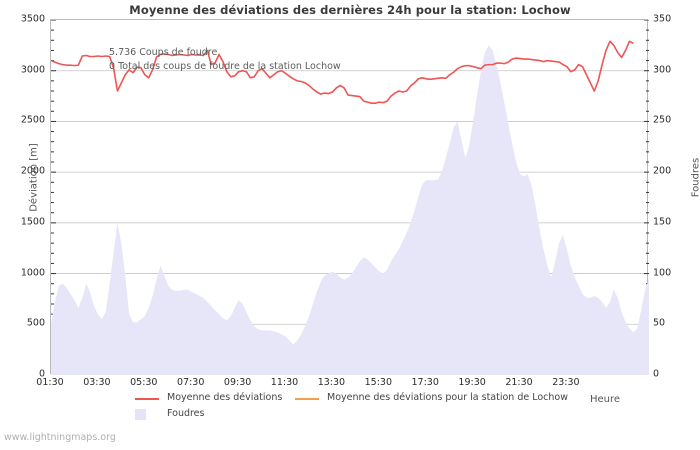  I want to click on x-tick-label: 09:30, so click(237, 382).